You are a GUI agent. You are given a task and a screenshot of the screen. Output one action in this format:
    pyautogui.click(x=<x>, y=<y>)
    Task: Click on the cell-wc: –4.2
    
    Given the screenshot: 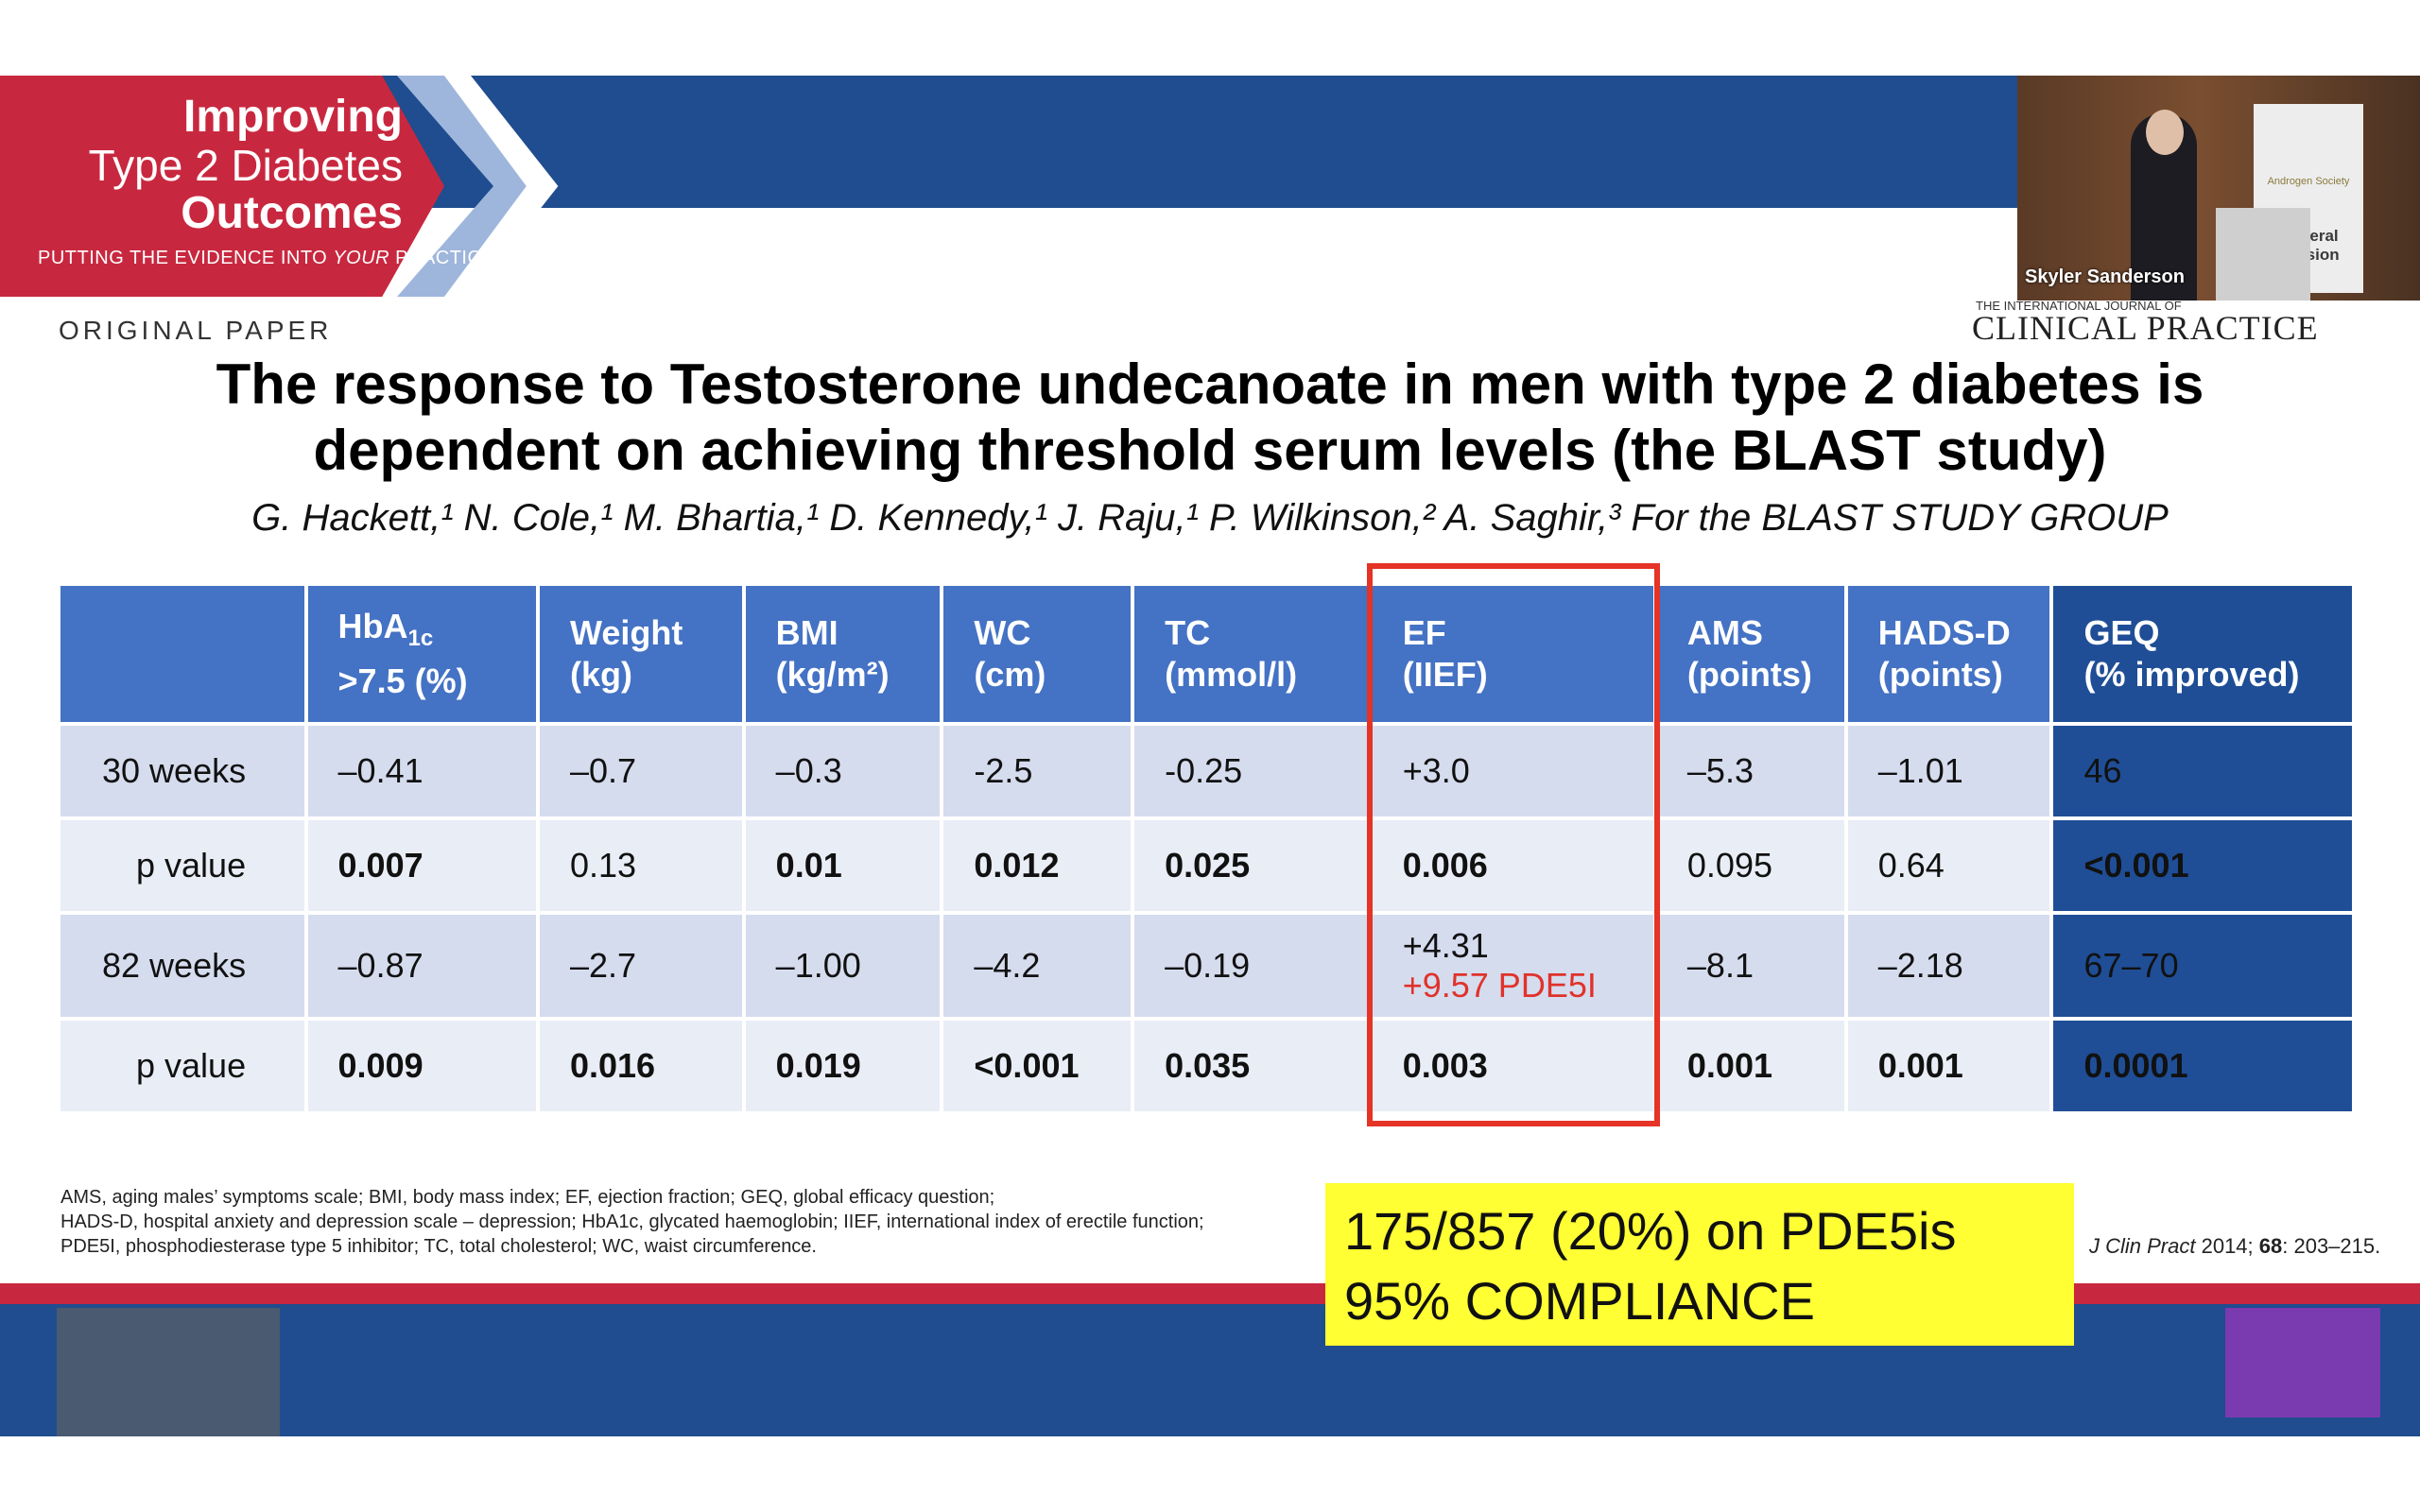 What is the action you would take?
    pyautogui.click(x=1037, y=966)
    